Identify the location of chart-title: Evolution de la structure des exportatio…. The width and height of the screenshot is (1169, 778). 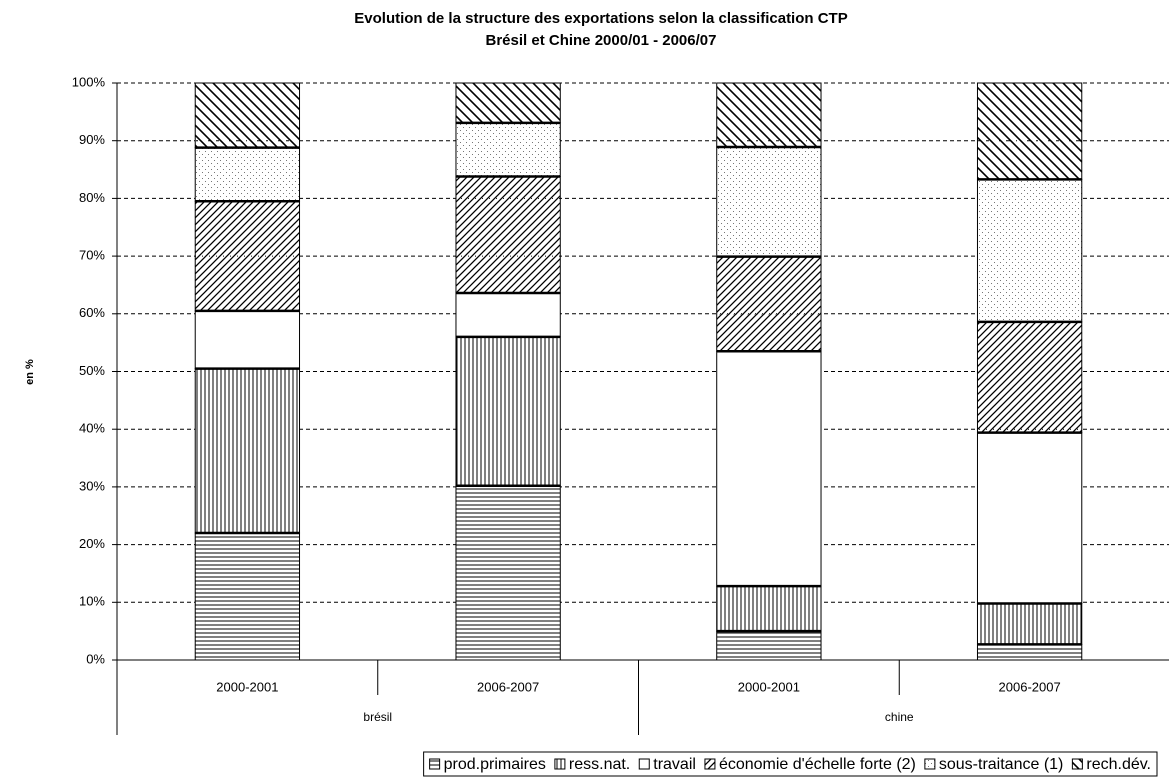
(600, 18).